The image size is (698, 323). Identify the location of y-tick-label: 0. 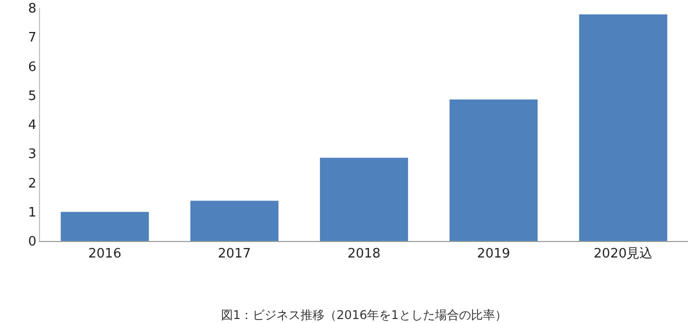
(32, 242).